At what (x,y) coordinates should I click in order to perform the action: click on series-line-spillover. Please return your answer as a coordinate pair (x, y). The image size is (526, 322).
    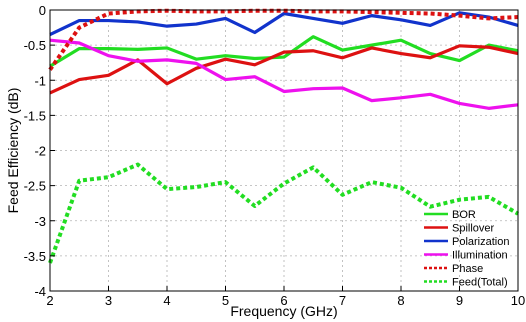
    Looking at the image, I should click on (284, 69).